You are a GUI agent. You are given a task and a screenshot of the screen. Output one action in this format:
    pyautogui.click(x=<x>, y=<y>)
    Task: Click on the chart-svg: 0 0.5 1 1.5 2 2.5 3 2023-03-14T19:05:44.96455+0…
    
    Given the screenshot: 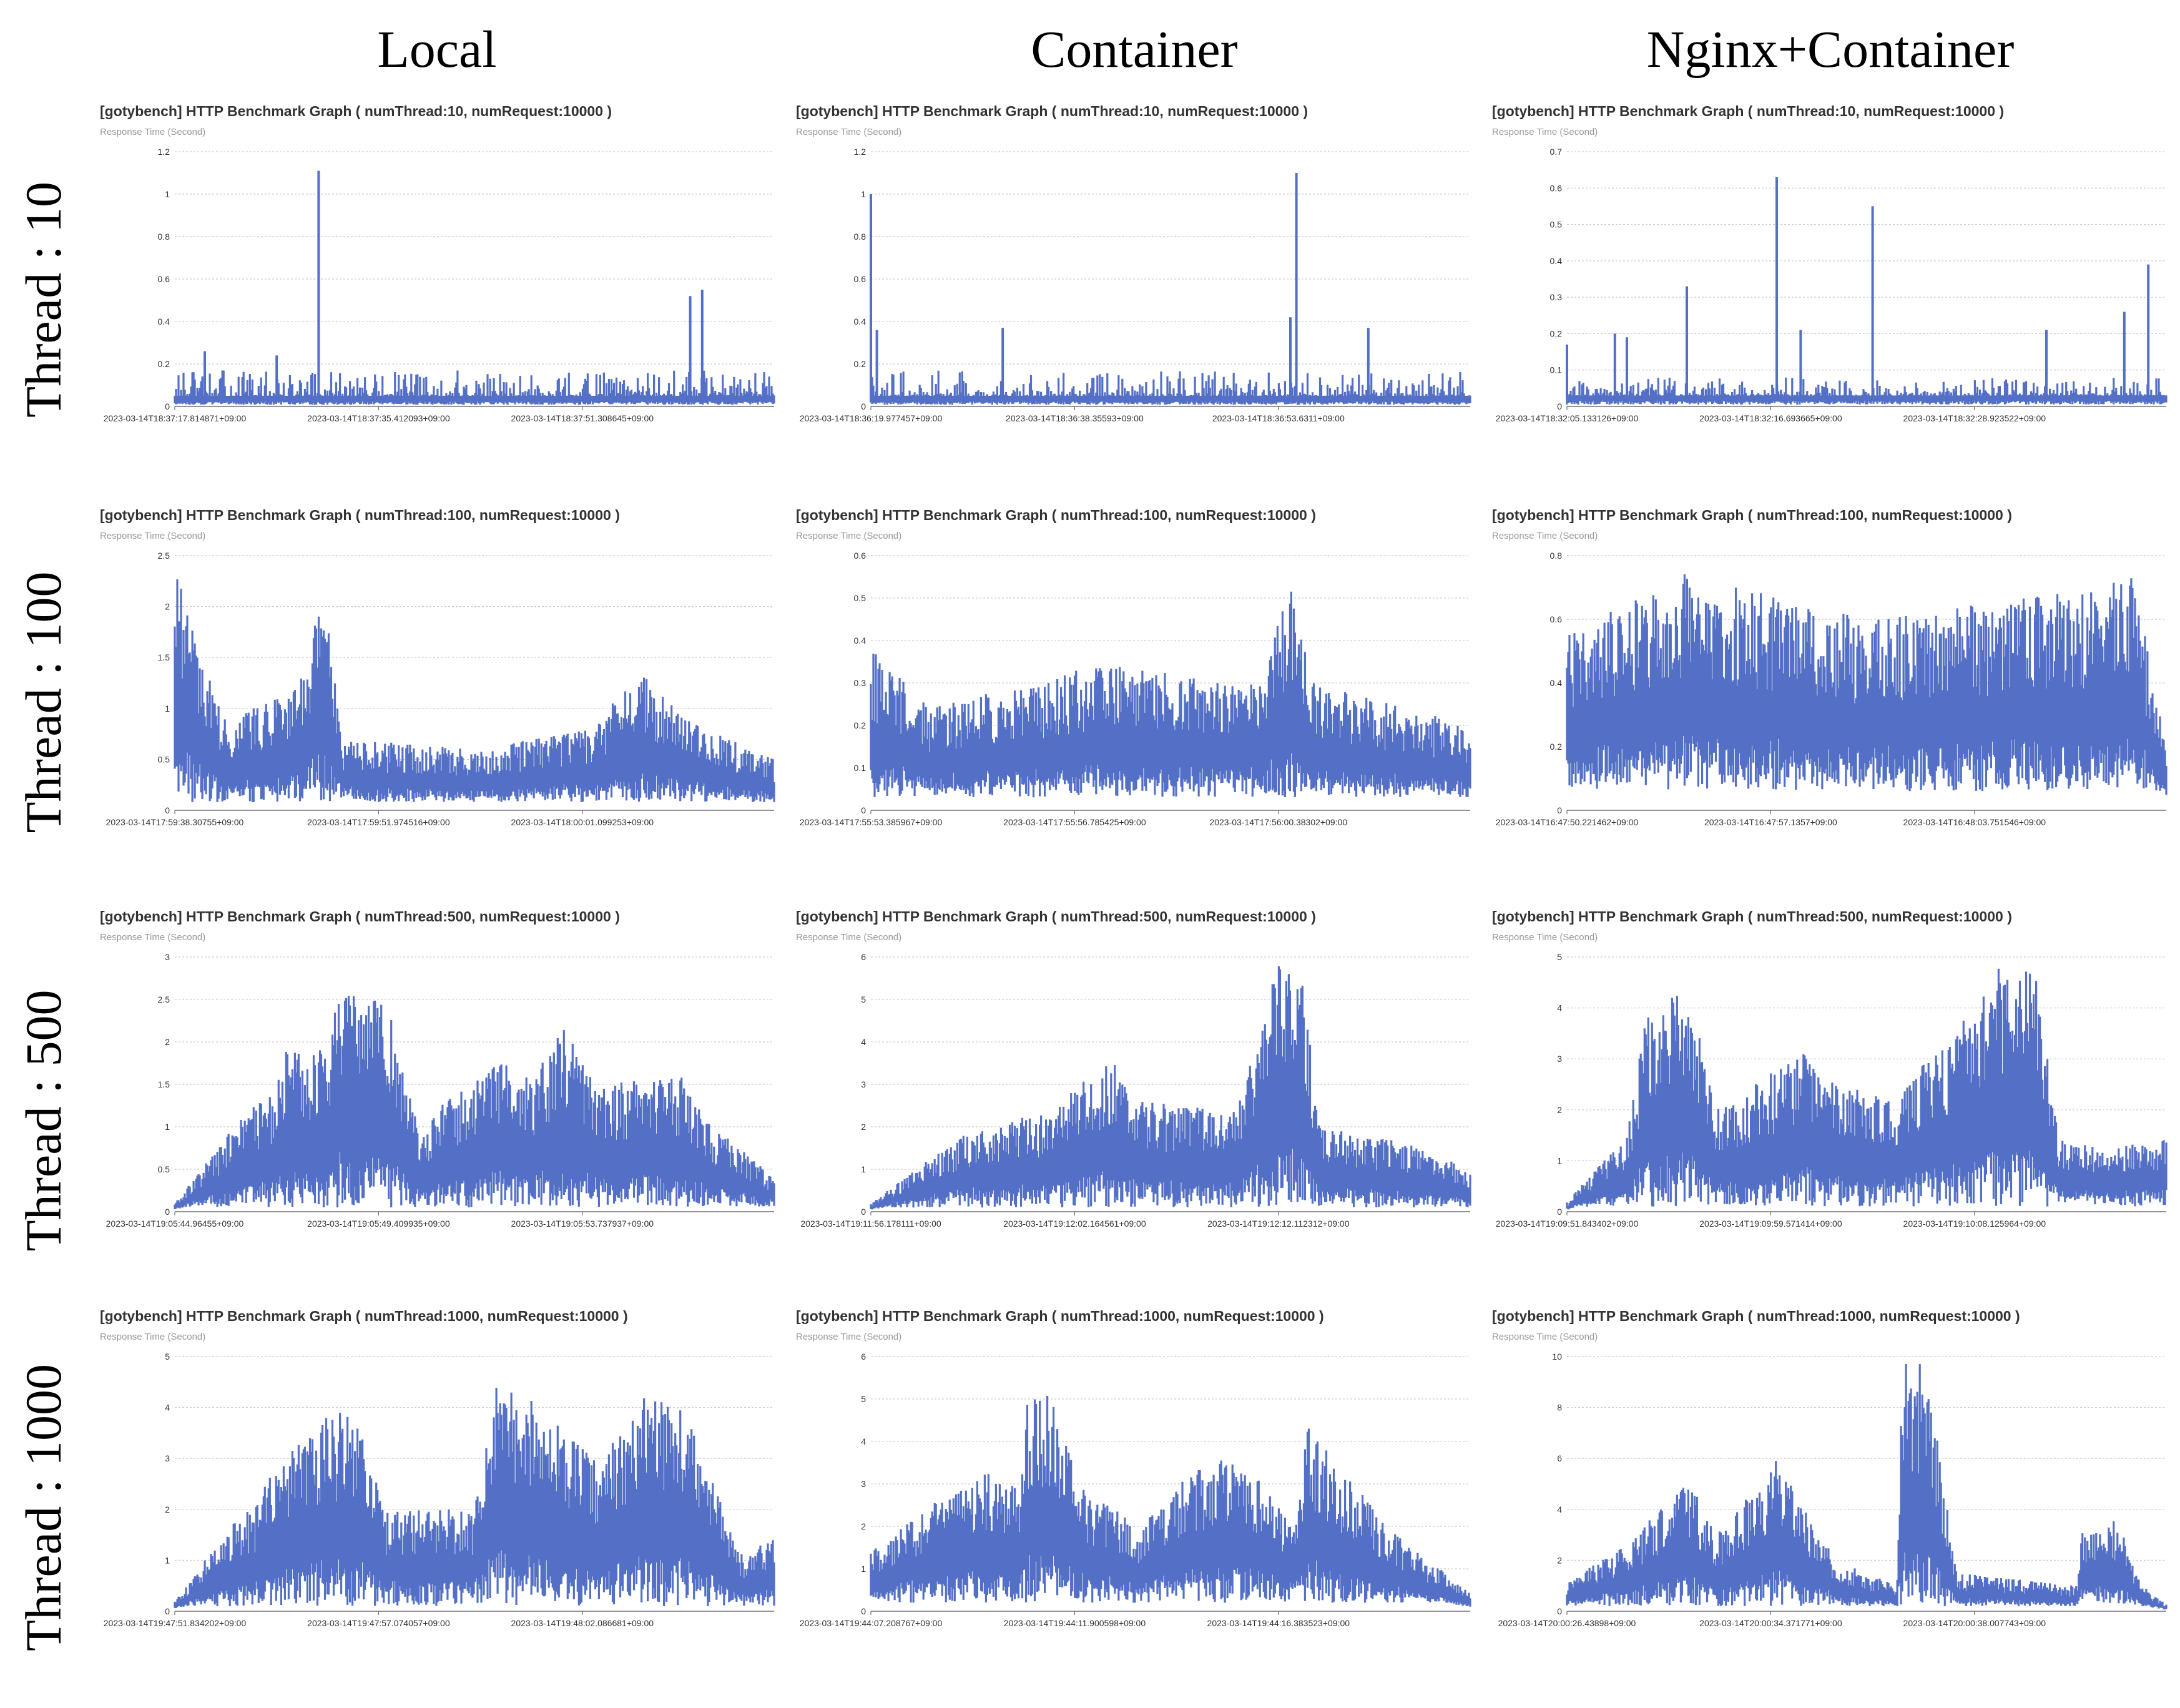 What is the action you would take?
    pyautogui.click(x=440, y=1090)
    